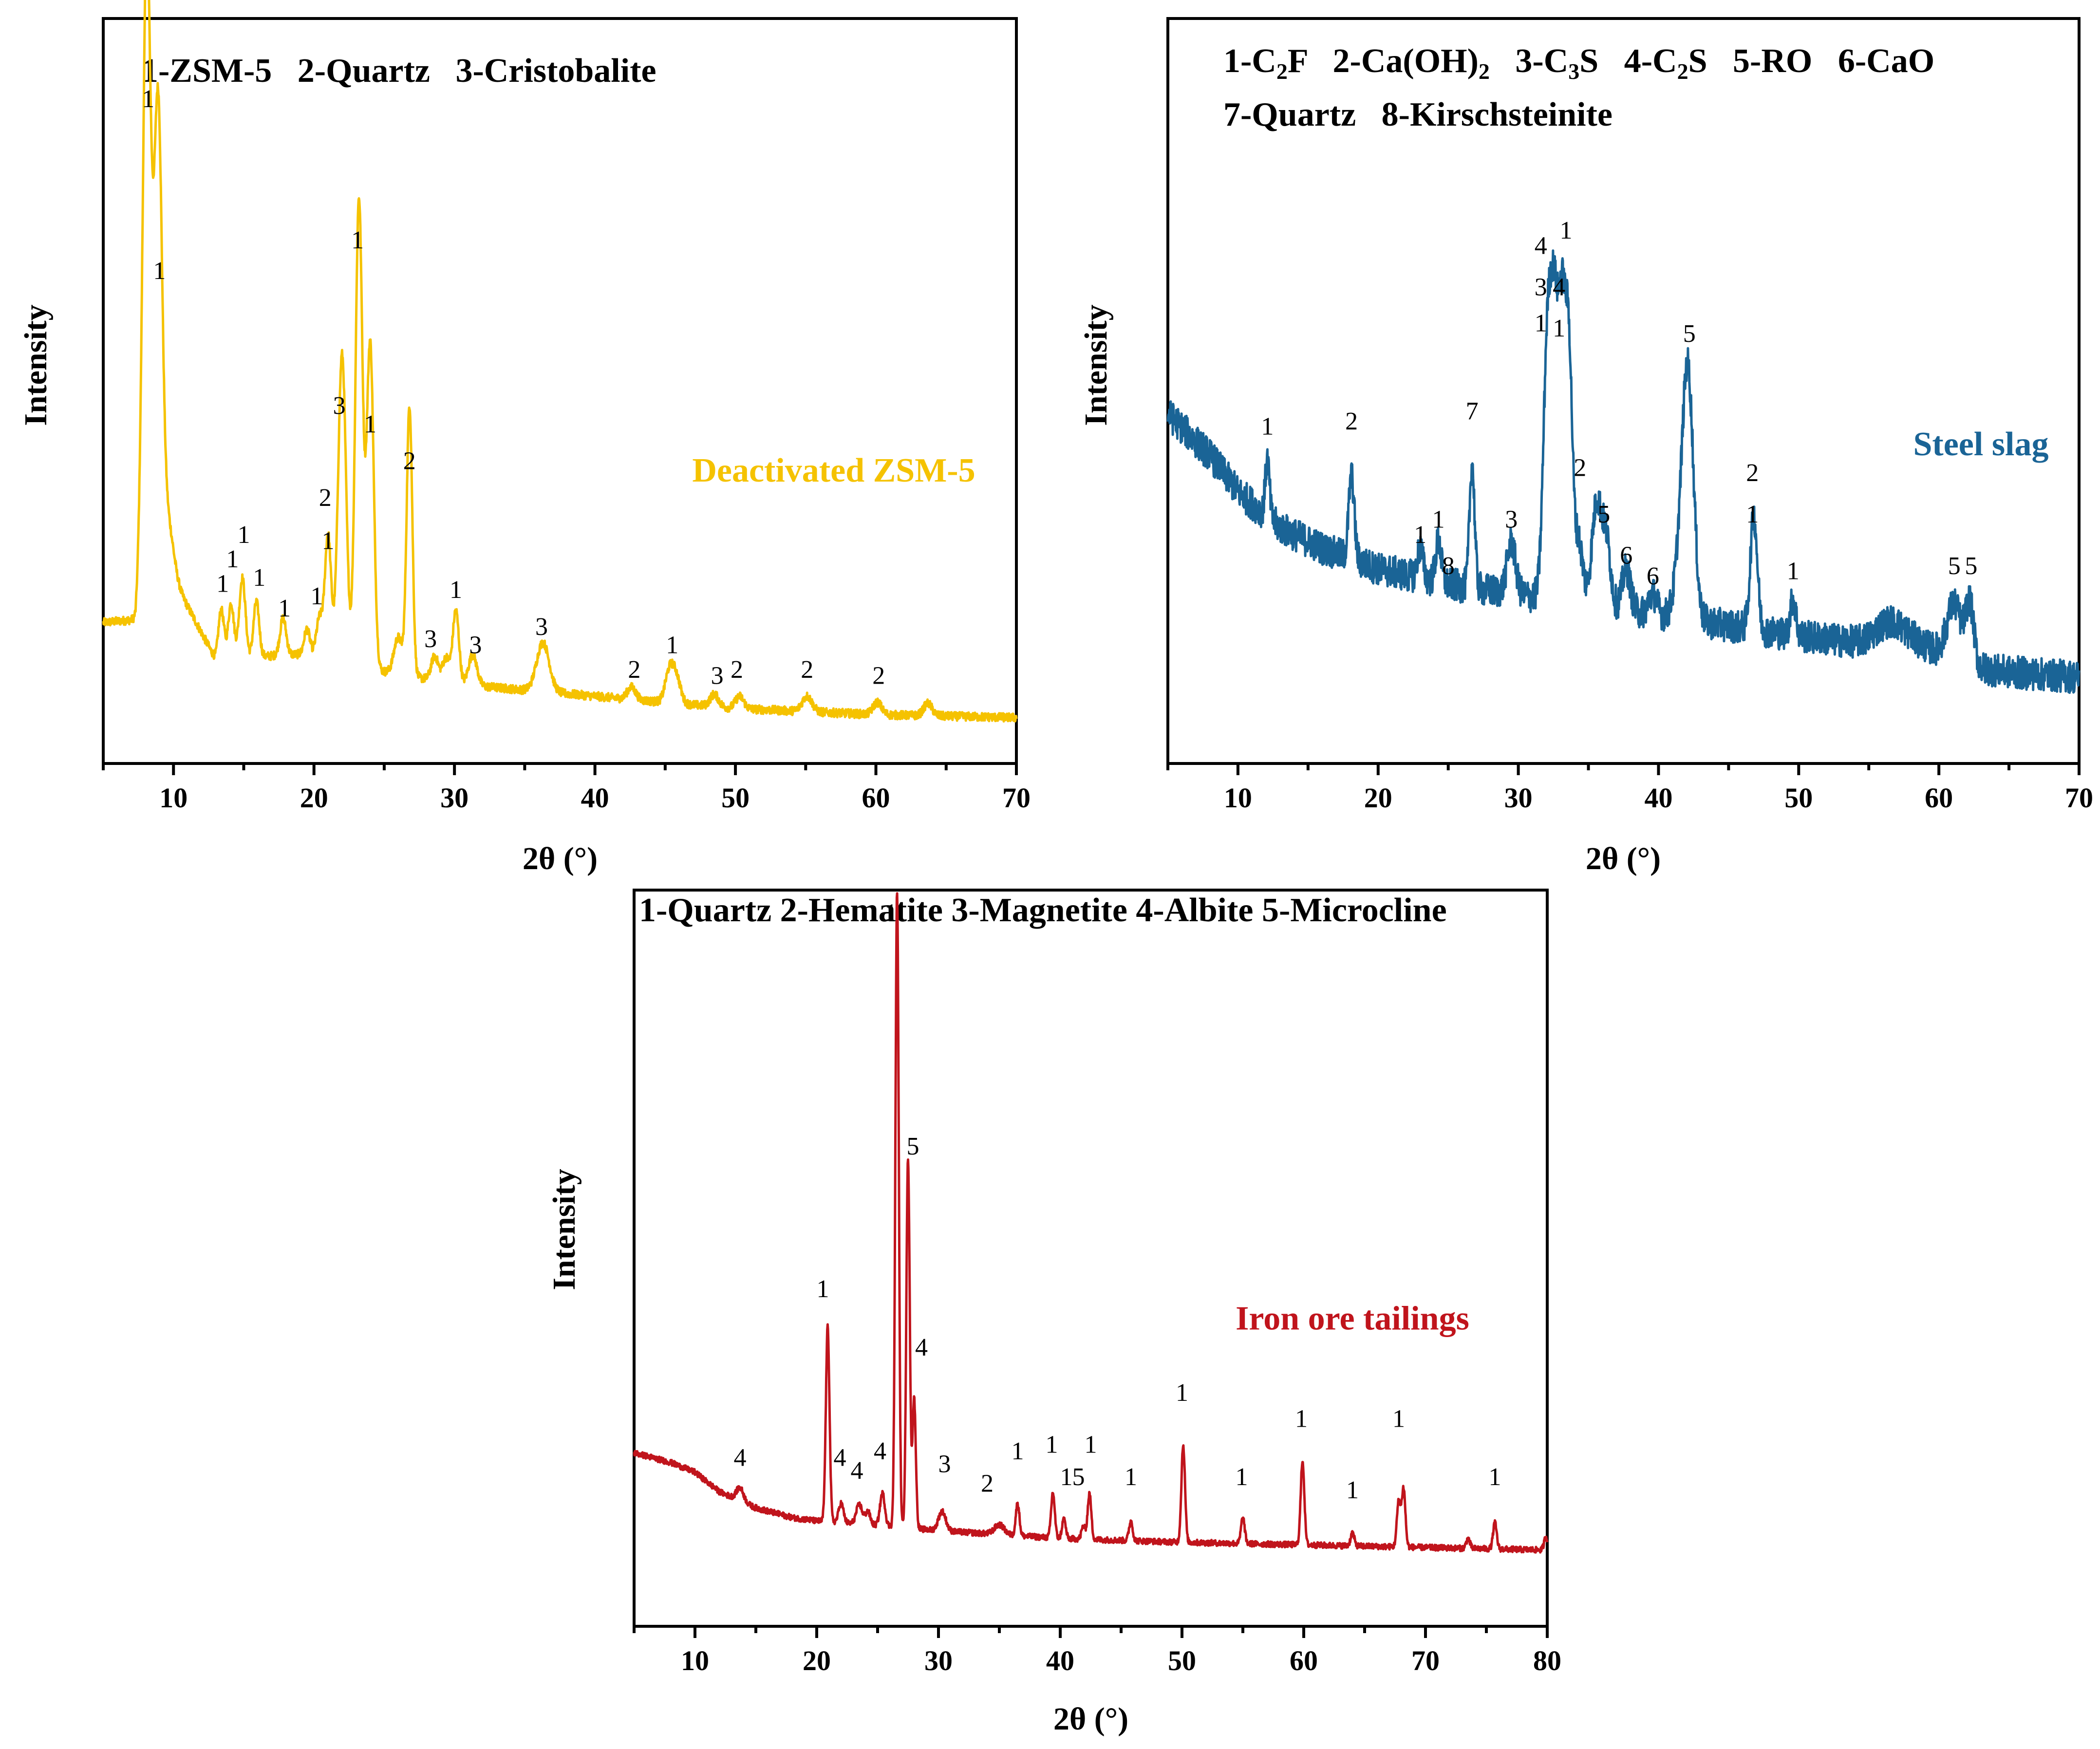 The height and width of the screenshot is (1749, 2100). I want to click on subscript: 3, so click(1573, 71).